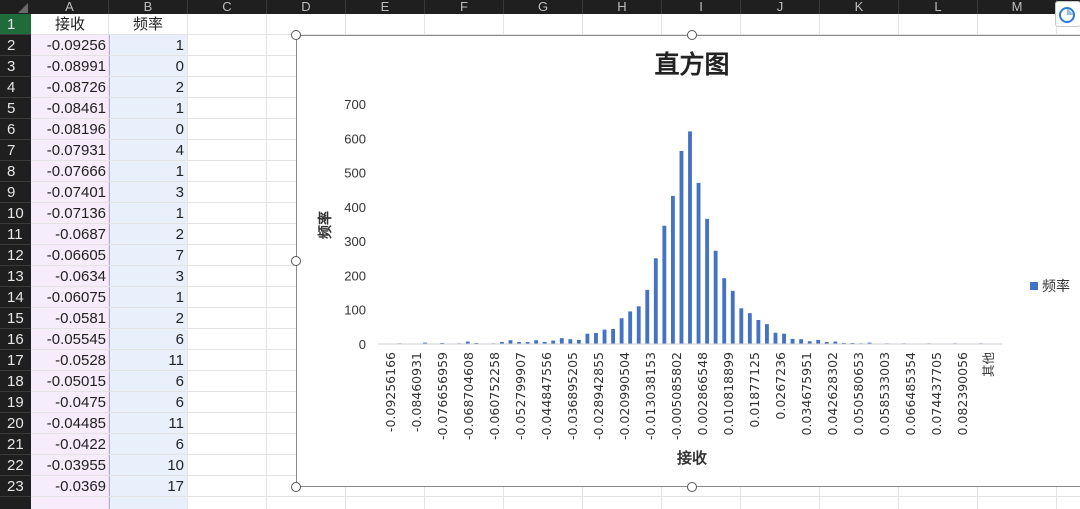  Describe the element at coordinates (80, 444) in the screenshot. I see `cell-a21: -0.0422` at that location.